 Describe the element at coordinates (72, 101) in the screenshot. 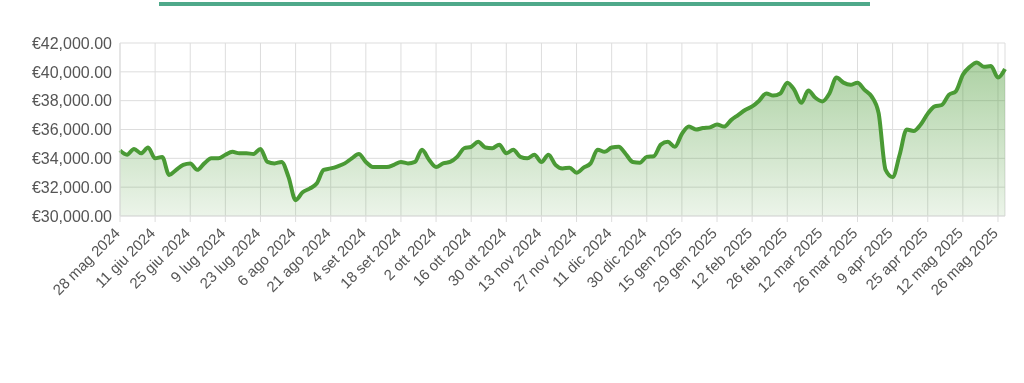

I see `y-tick-label: €38,000.00` at that location.